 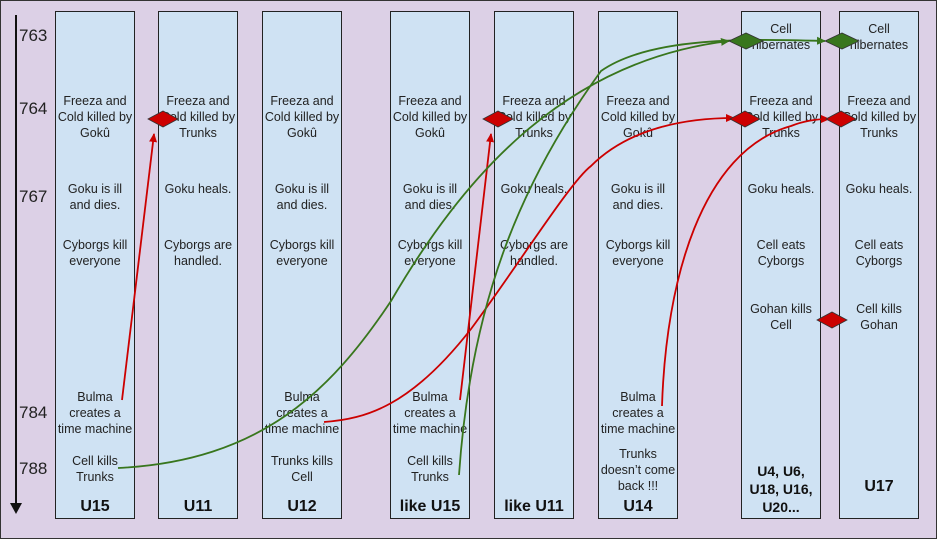 I want to click on year-label: 784, so click(x=33, y=412).